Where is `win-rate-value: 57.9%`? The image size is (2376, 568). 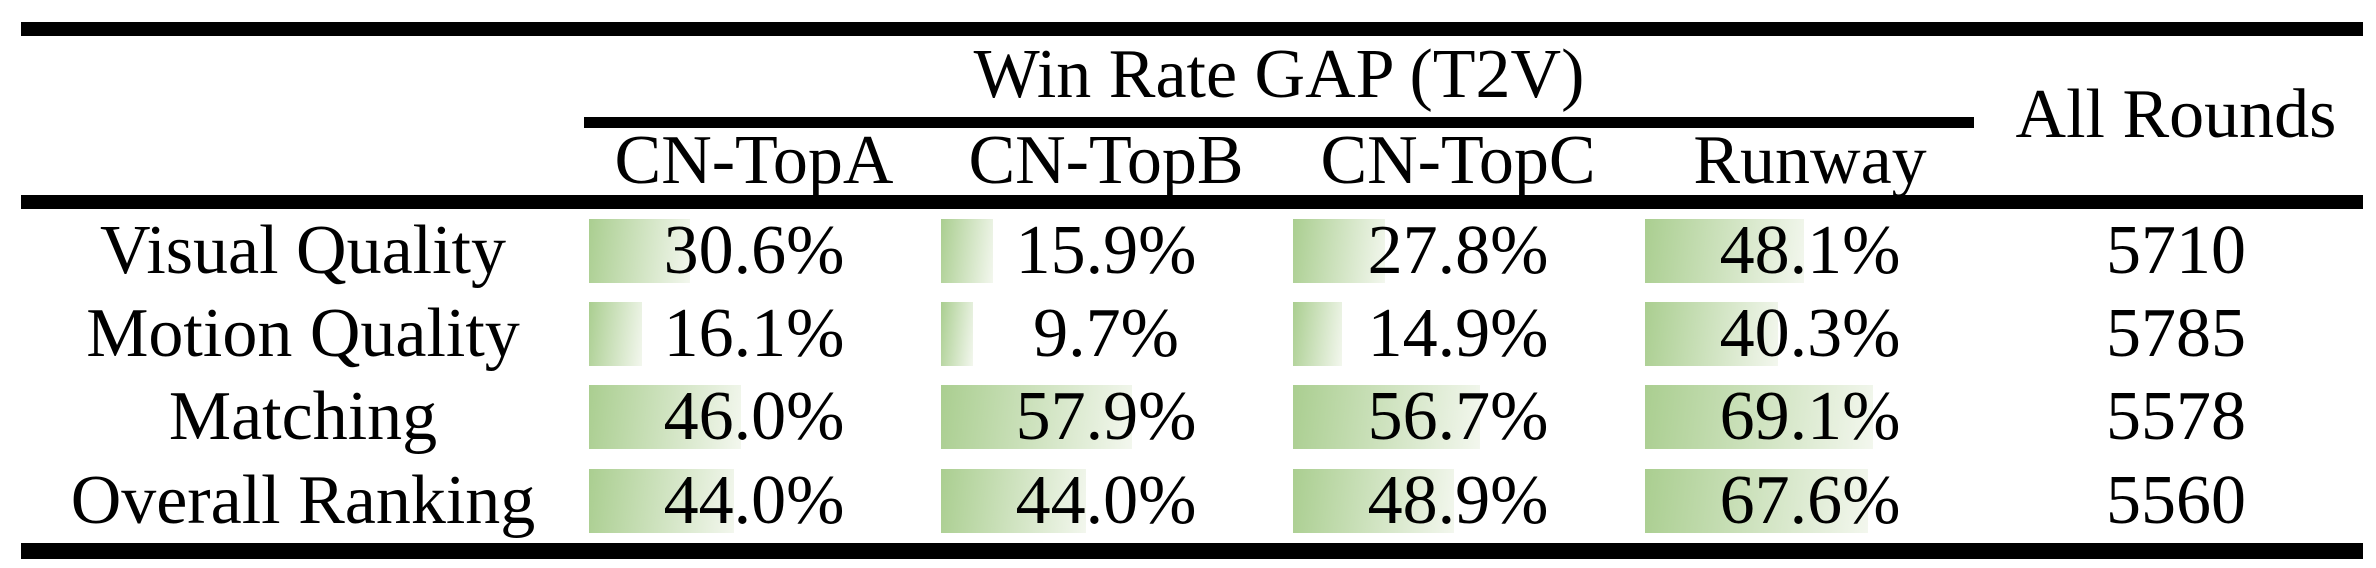 win-rate-value: 57.9% is located at coordinates (1106, 416).